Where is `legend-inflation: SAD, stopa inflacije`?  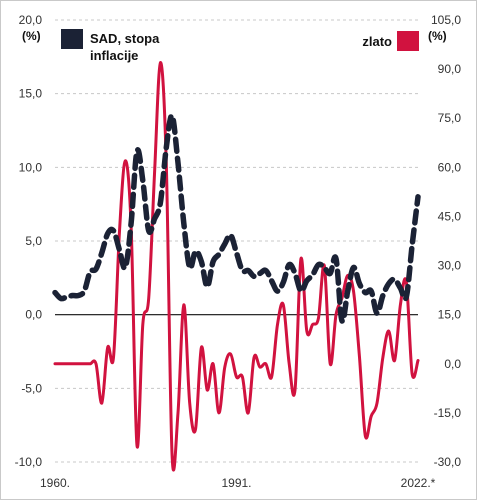
legend-inflation: SAD, stopa inflacije is located at coordinates (110, 46).